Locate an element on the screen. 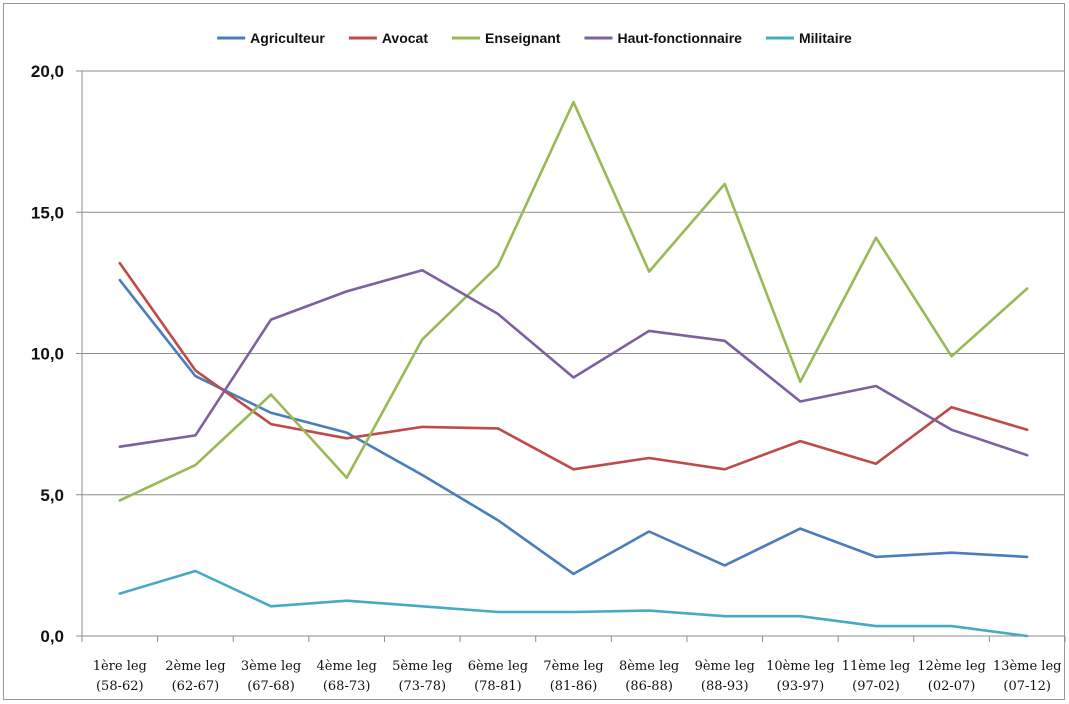 This screenshot has width=1069, height=704. legend-label: Agriculteur is located at coordinates (287, 38).